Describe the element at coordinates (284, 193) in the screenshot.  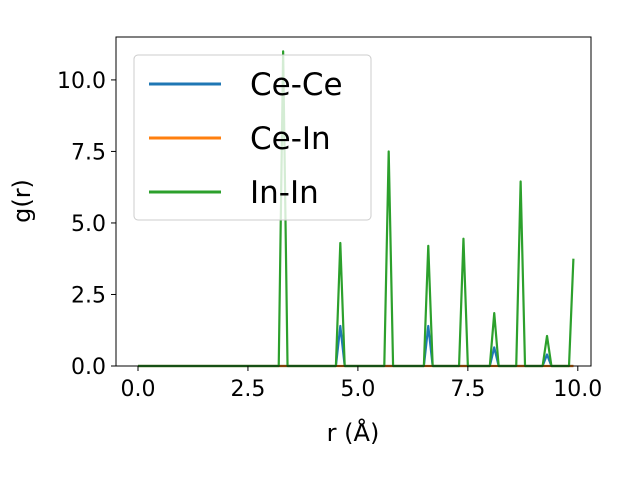
I see `legend-label-in-in: In-In` at that location.